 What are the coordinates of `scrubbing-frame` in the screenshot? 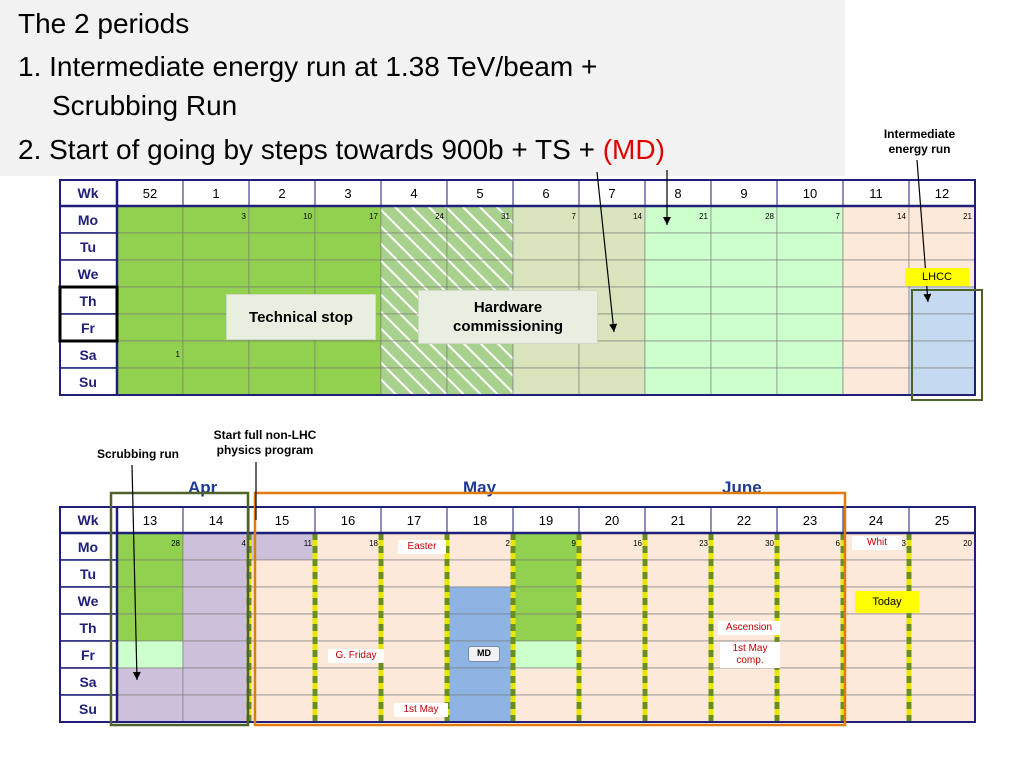 It's located at (179, 609).